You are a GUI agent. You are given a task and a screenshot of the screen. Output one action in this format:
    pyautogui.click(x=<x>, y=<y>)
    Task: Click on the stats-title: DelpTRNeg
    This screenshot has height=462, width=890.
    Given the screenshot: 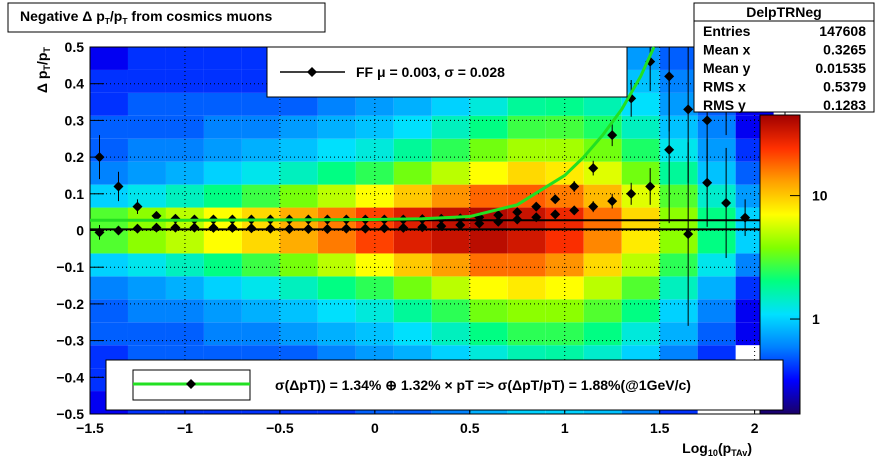 What is the action you would take?
    pyautogui.click(x=783, y=12)
    